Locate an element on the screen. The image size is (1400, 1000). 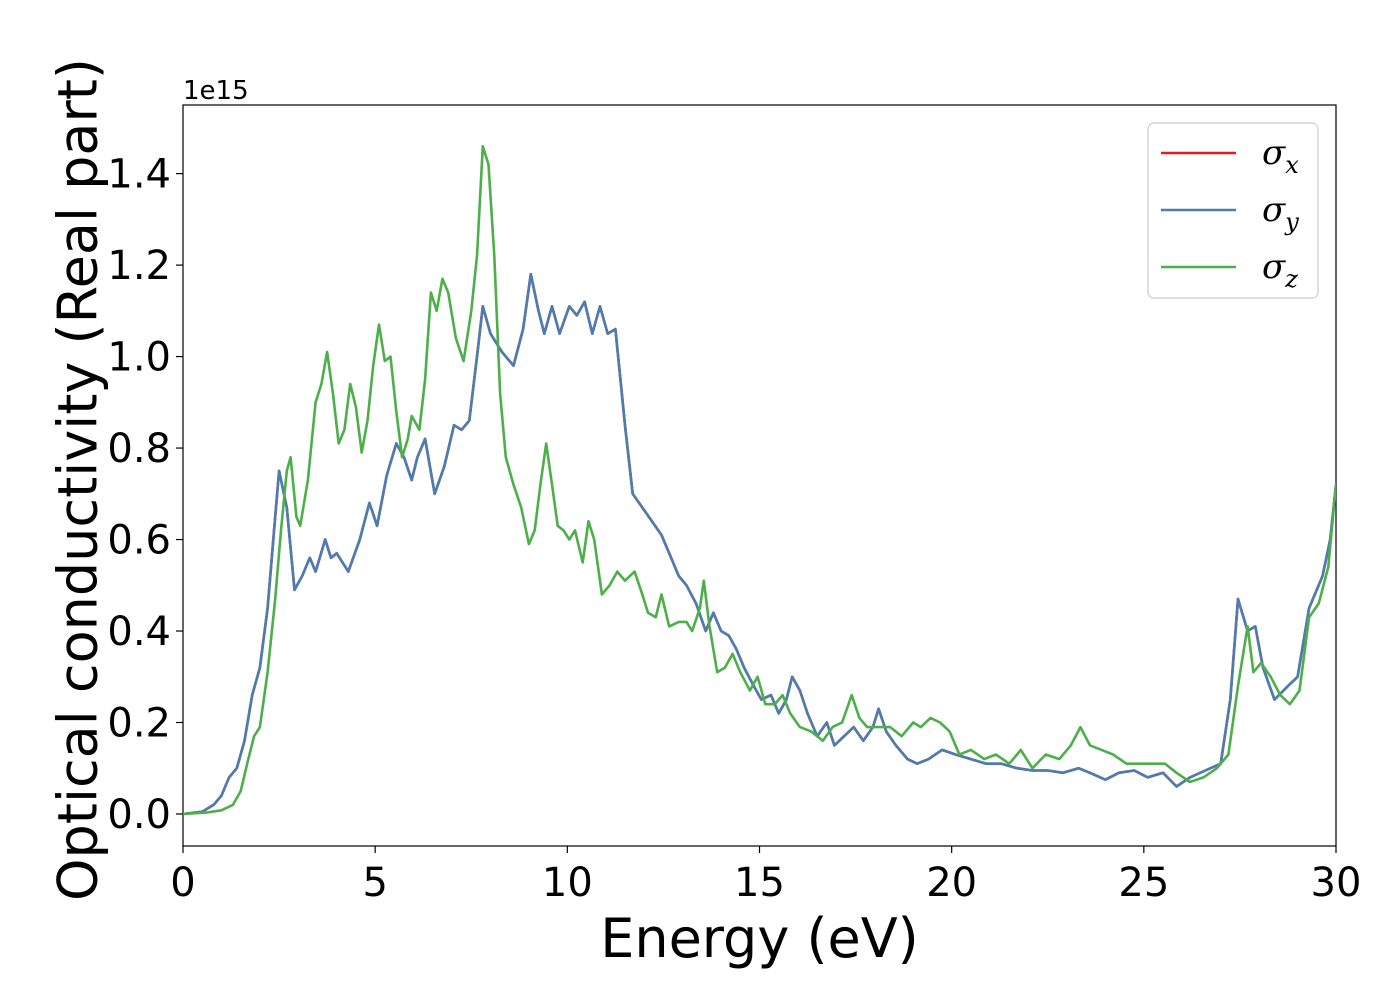
legend-subscript: y is located at coordinates (1291, 222).